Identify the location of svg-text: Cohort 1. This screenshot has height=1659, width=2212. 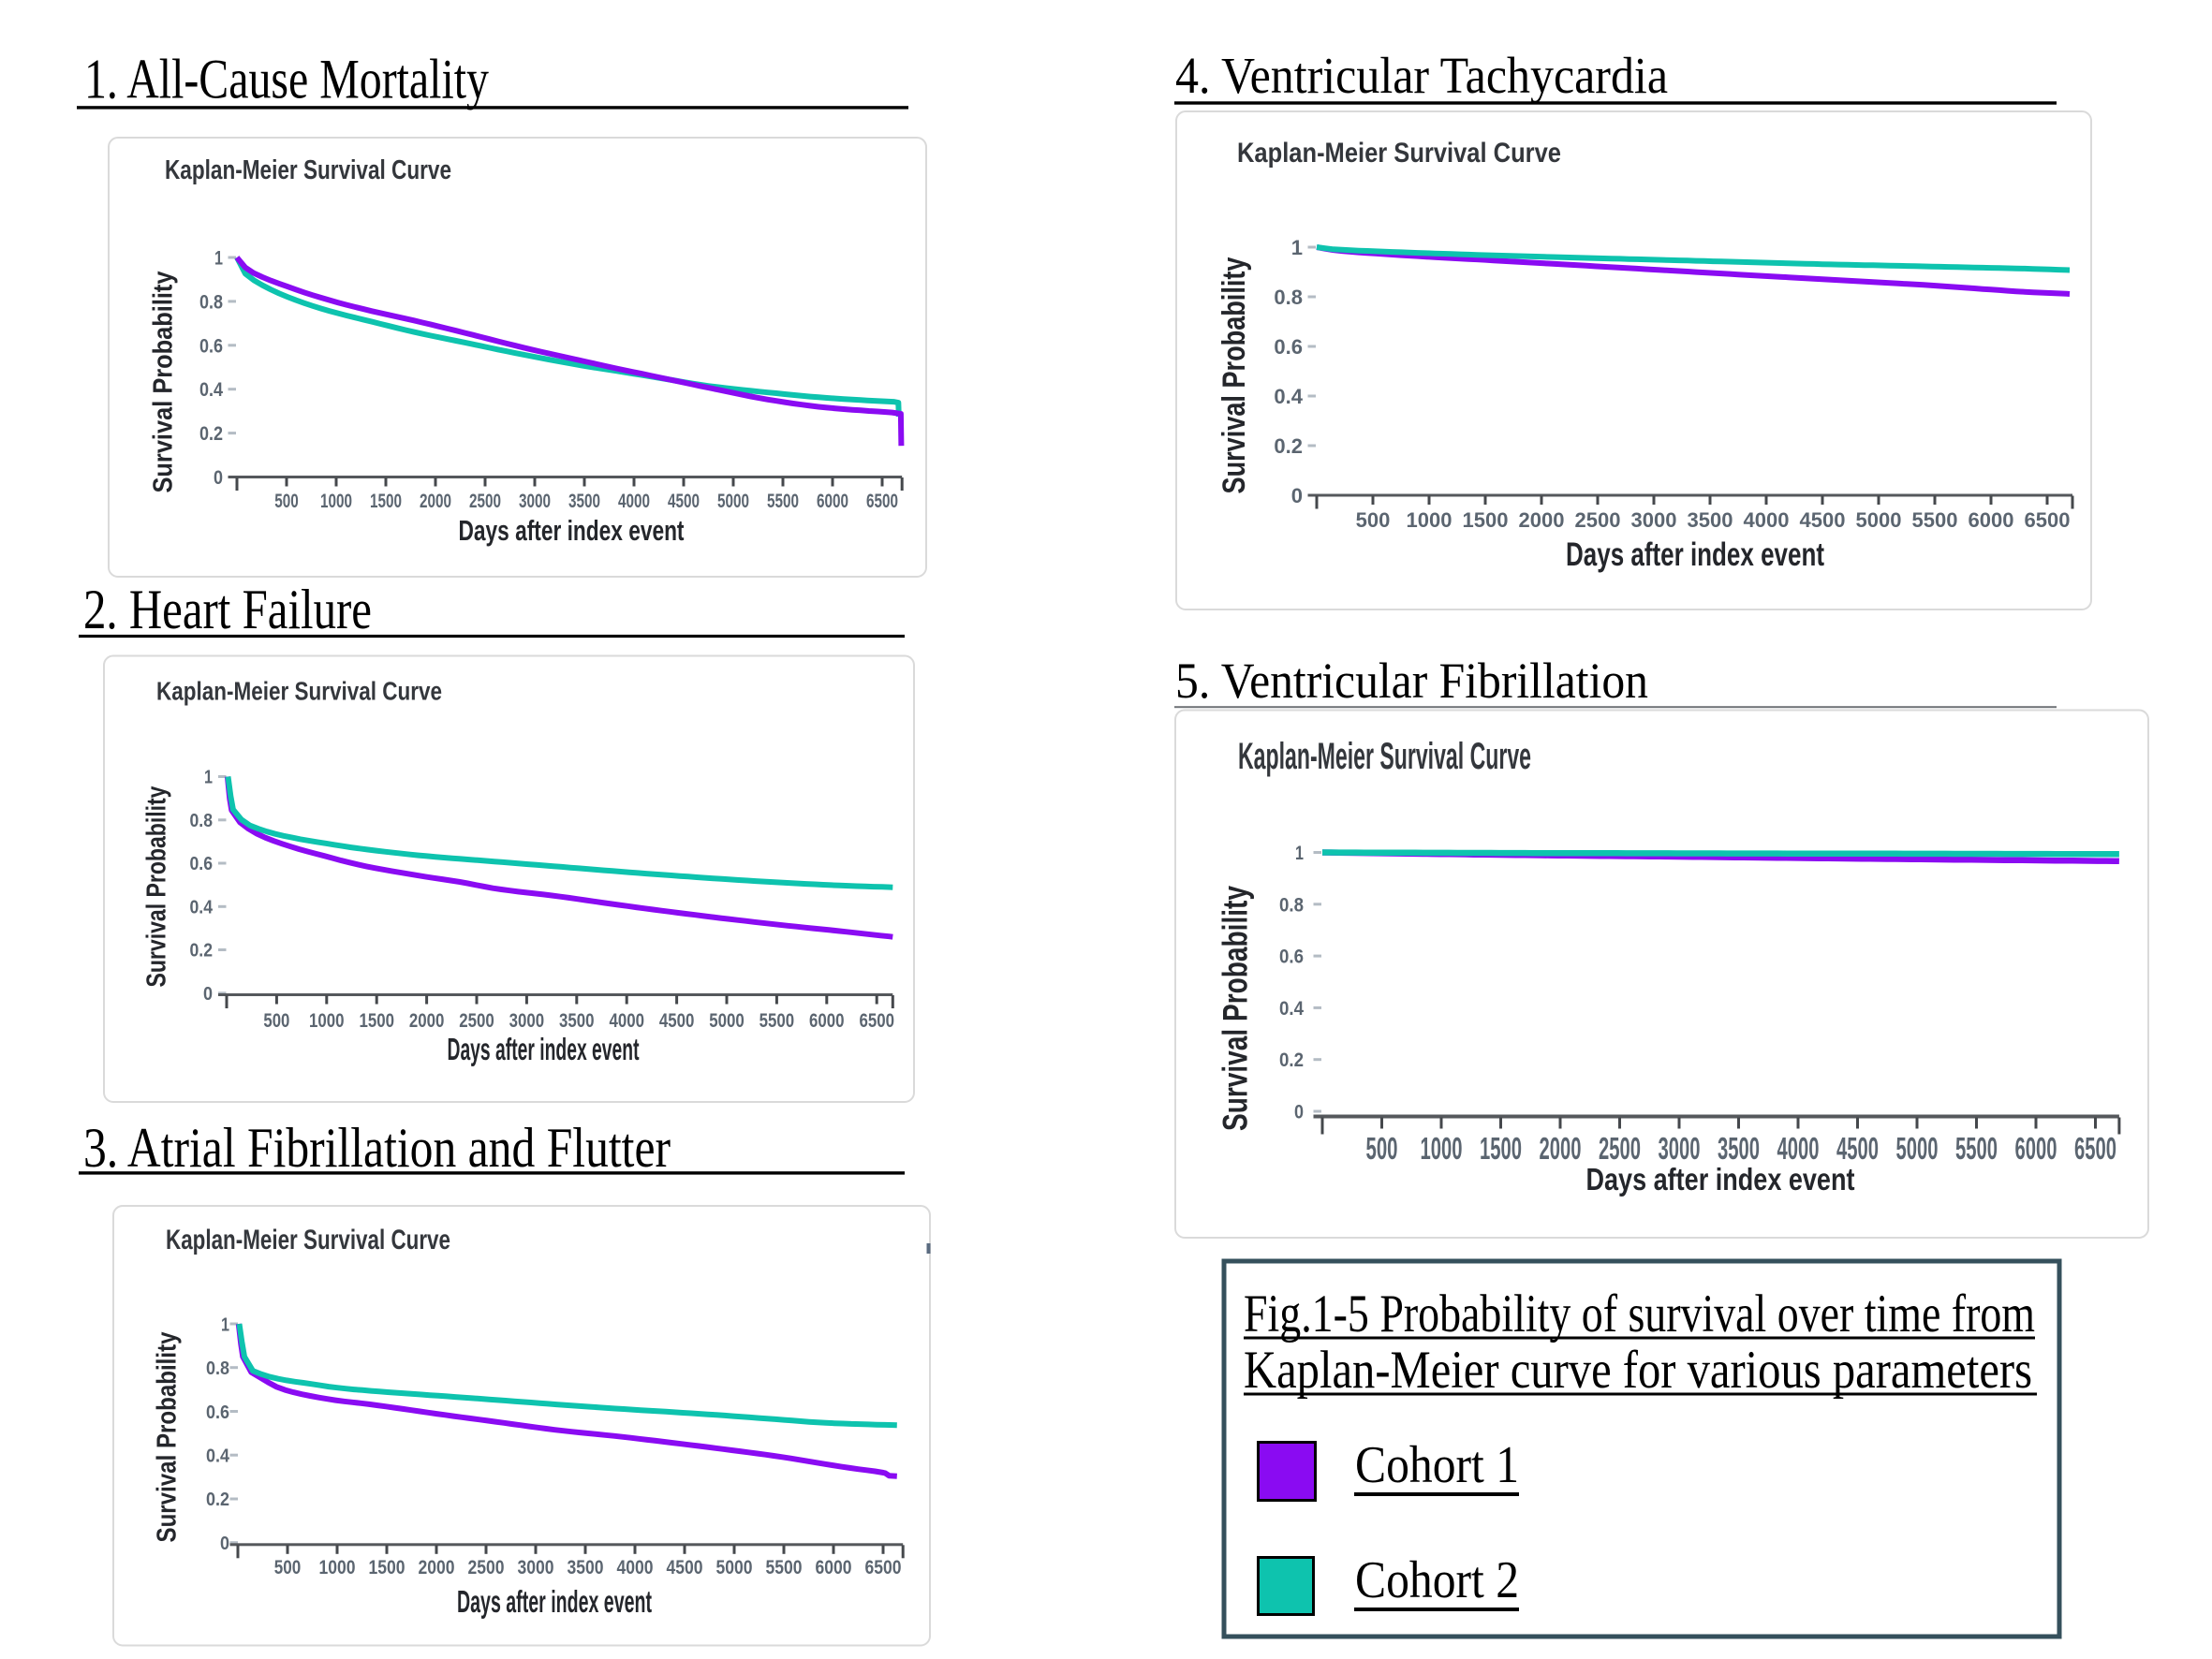
(1437, 1465).